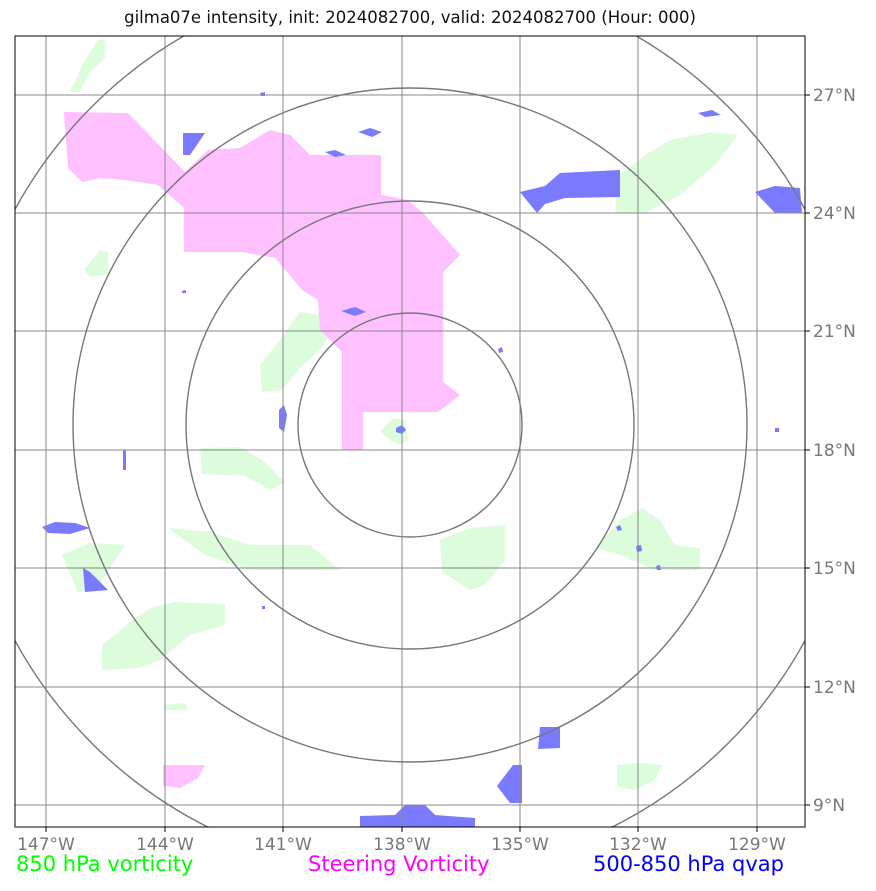 This screenshot has width=876, height=891. I want to click on lon-tick-label: 144°W, so click(165, 845).